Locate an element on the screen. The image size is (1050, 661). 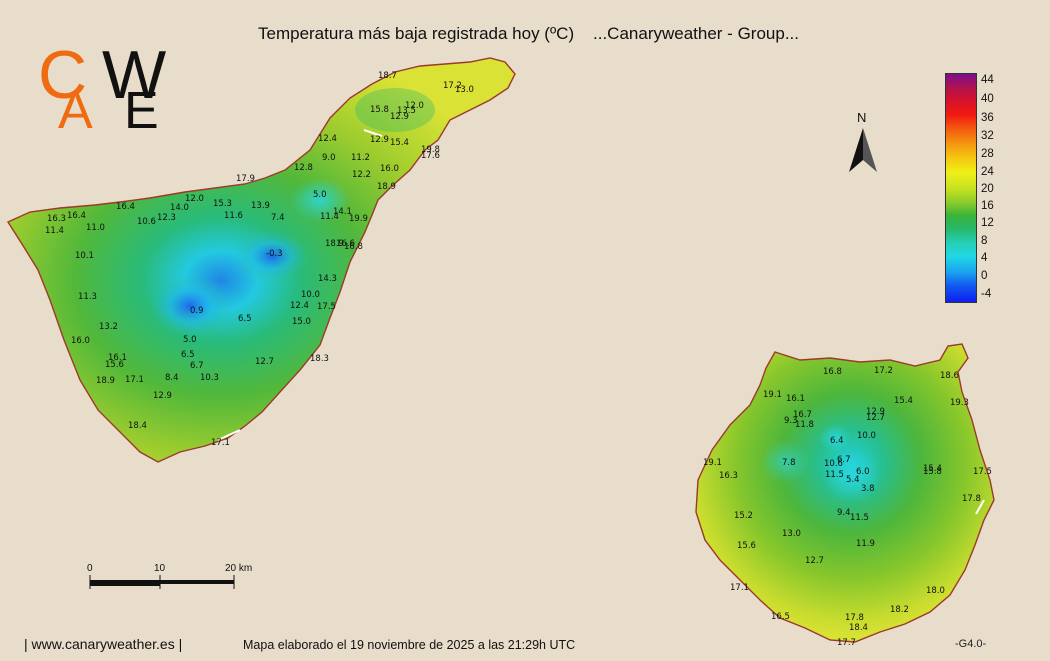
gran-canaria-station-14: 19.1 is located at coordinates (712, 463).